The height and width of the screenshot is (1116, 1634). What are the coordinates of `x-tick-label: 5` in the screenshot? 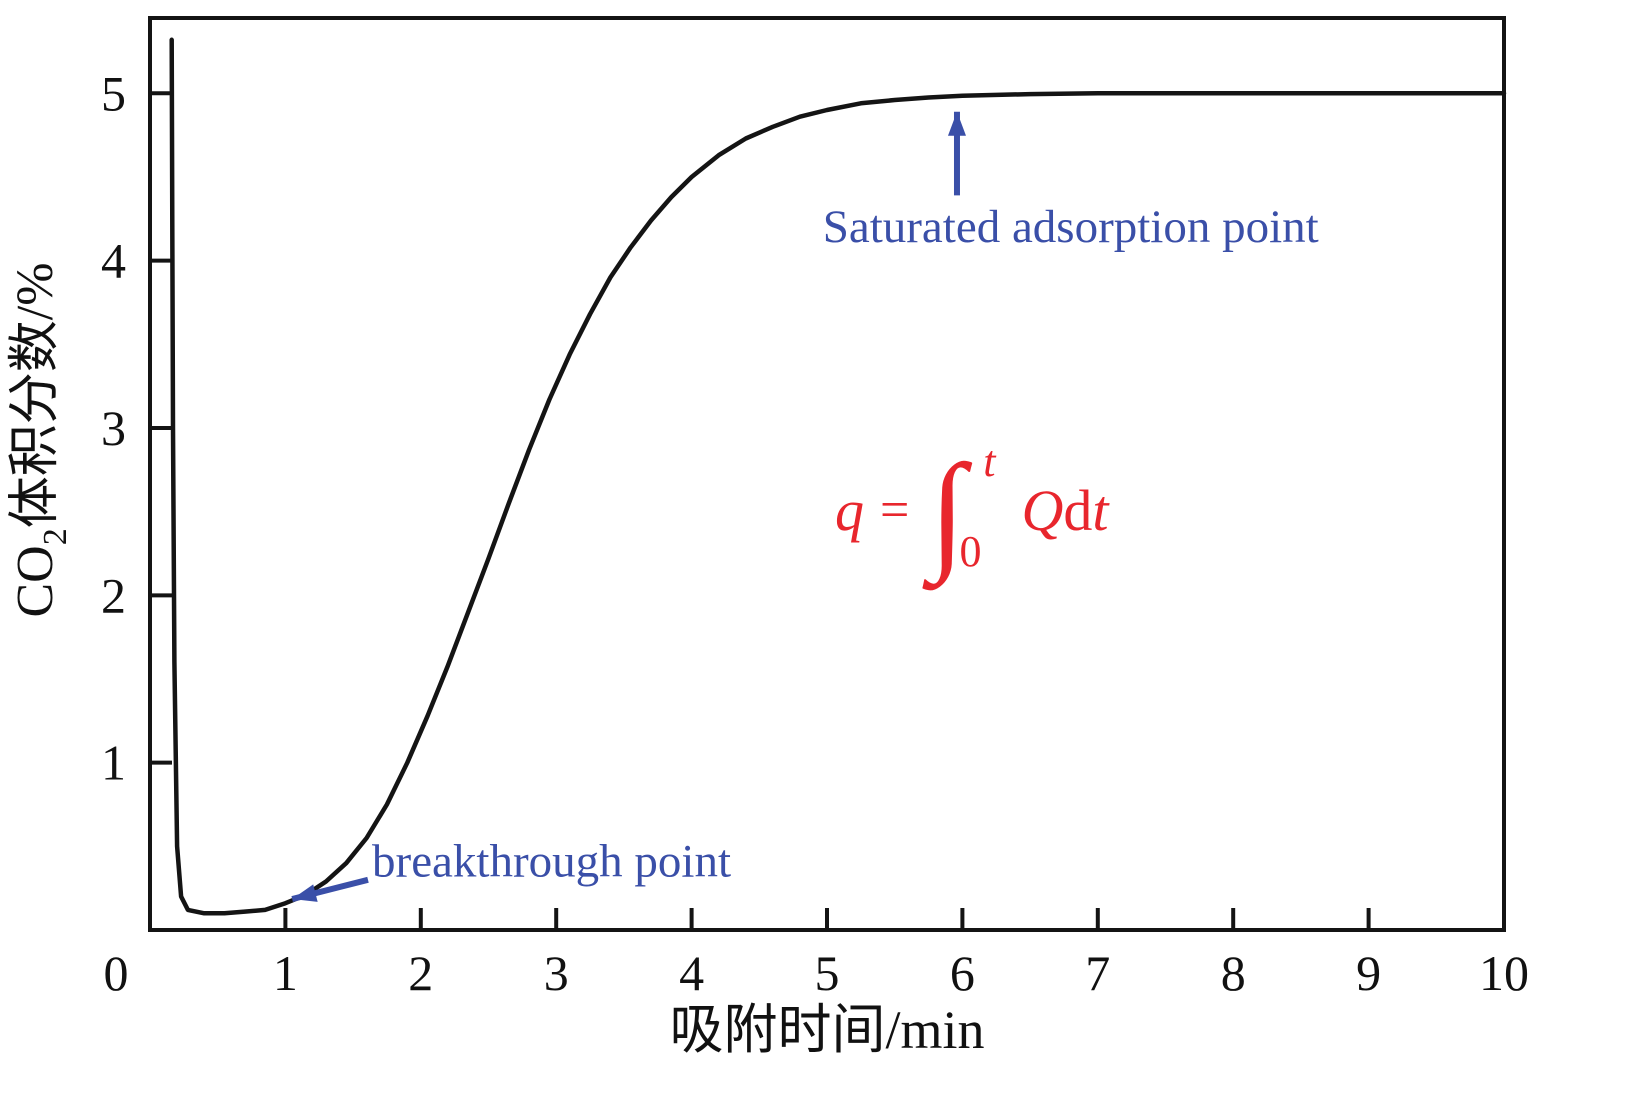 It's located at (827, 973).